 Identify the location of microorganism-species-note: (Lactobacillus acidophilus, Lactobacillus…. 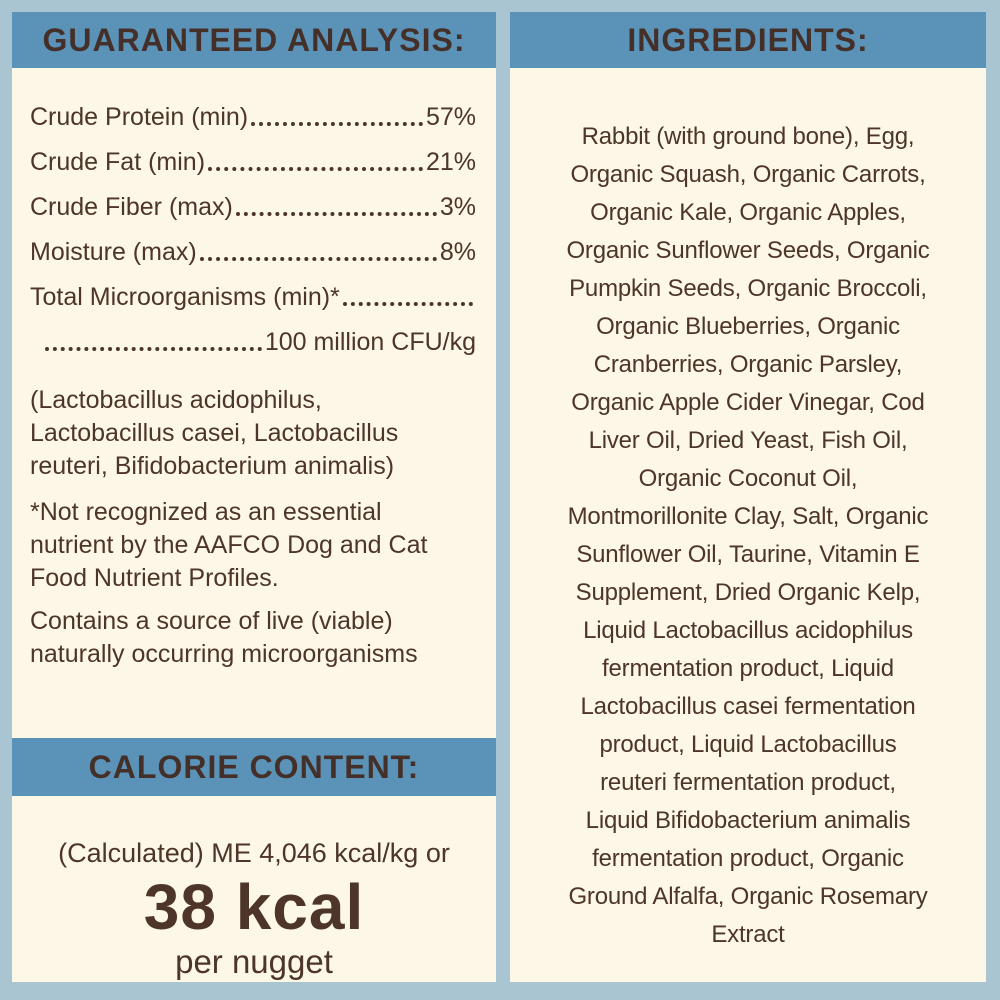
(214, 433).